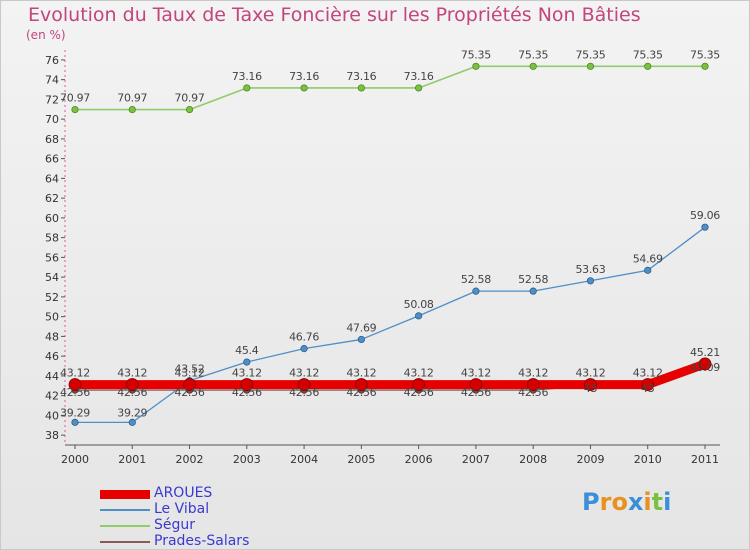  Describe the element at coordinates (52, 415) in the screenshot. I see `y-tick-label: 40` at that location.